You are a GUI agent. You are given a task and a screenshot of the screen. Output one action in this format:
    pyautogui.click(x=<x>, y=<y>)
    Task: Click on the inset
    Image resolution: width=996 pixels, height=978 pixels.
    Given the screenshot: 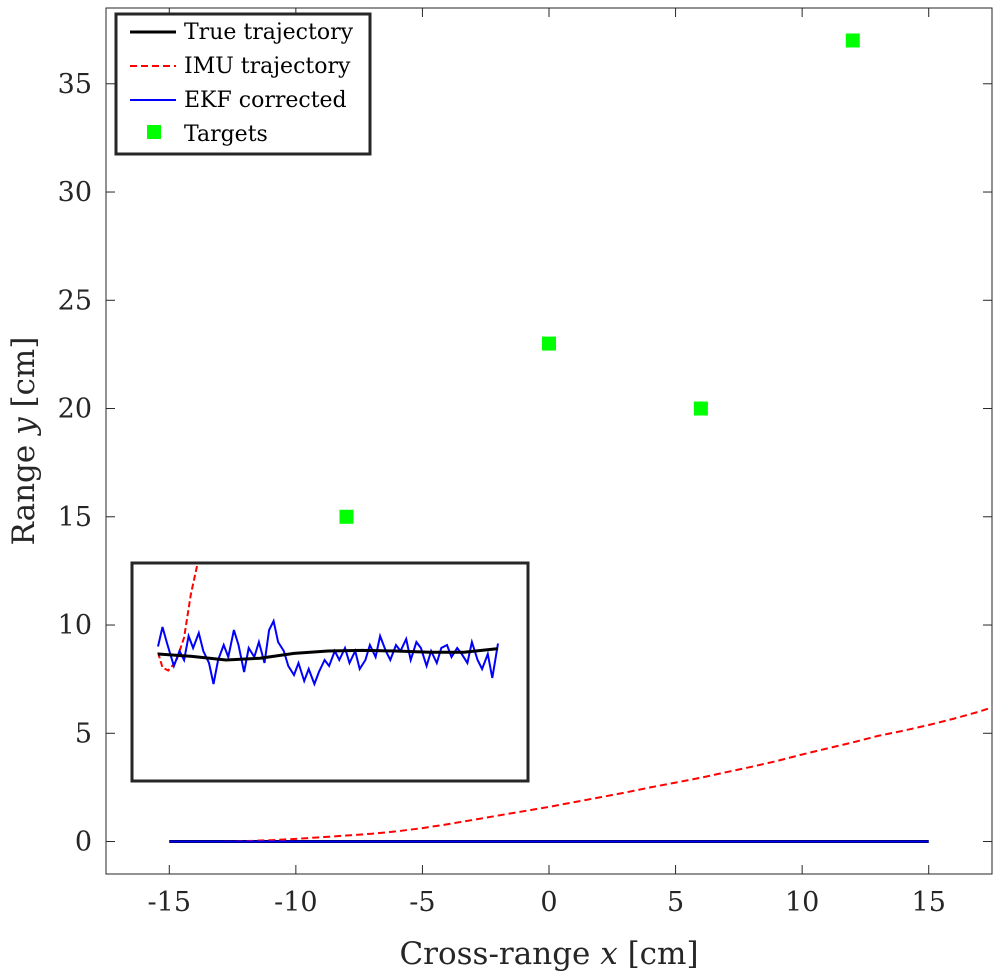 What is the action you would take?
    pyautogui.click(x=330, y=672)
    